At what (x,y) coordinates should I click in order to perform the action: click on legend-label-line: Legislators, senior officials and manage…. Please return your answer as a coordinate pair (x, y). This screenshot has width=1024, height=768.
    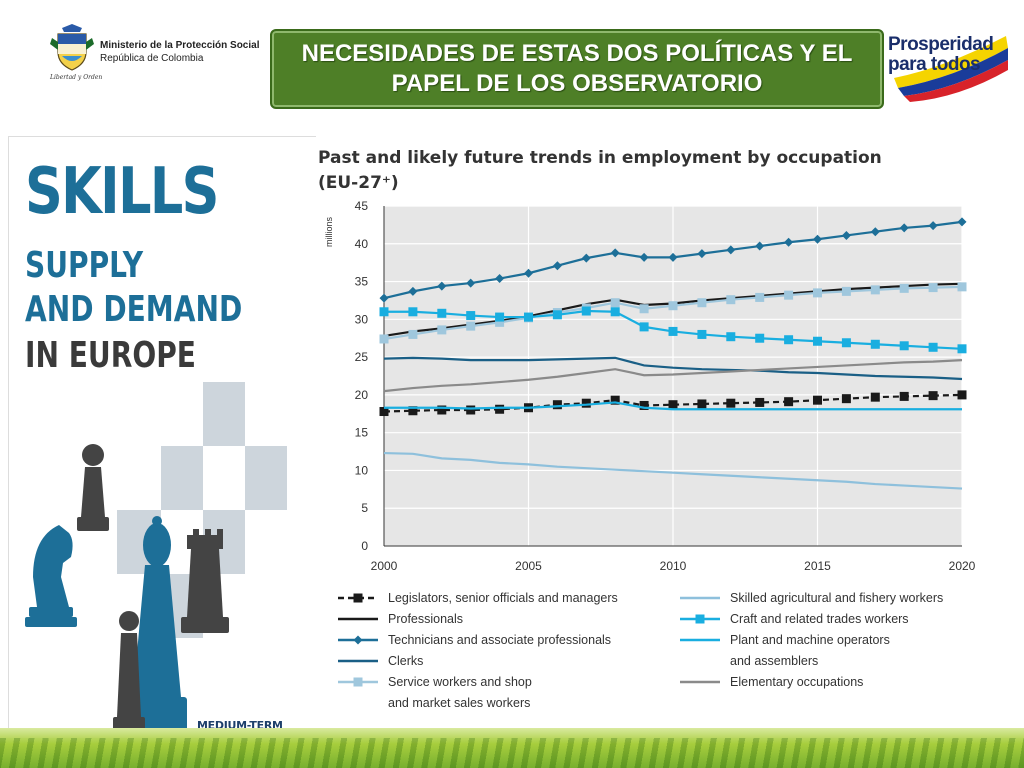
    Looking at the image, I should click on (503, 598).